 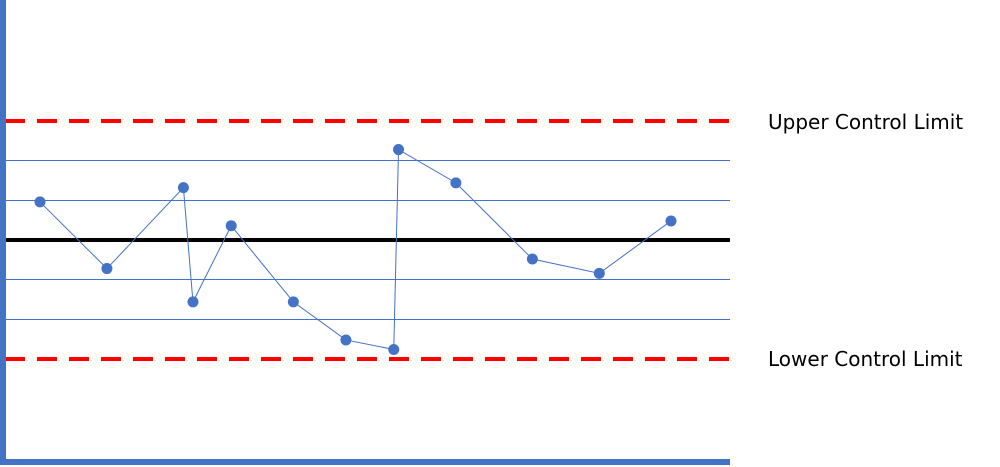 I want to click on lower-control-limit-label: Lower Control Limit, so click(x=865, y=359).